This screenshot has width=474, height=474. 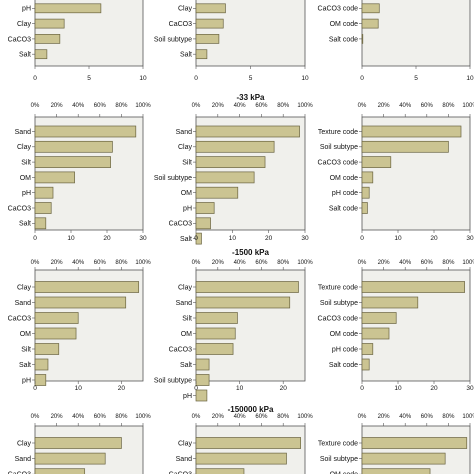 I want to click on category-label: Clay, so click(x=185, y=147).